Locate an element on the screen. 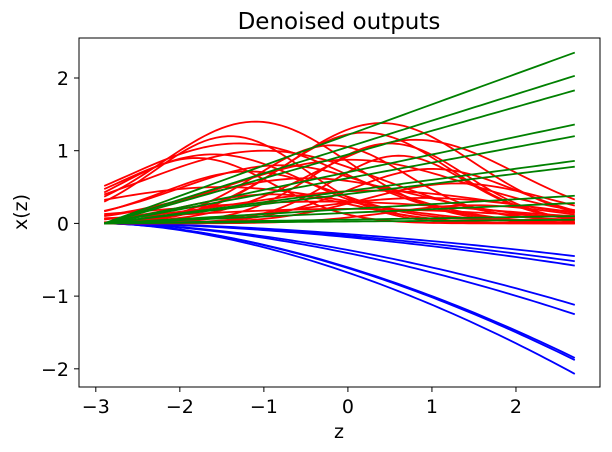  x-tick-label: −3 is located at coordinates (96, 407).